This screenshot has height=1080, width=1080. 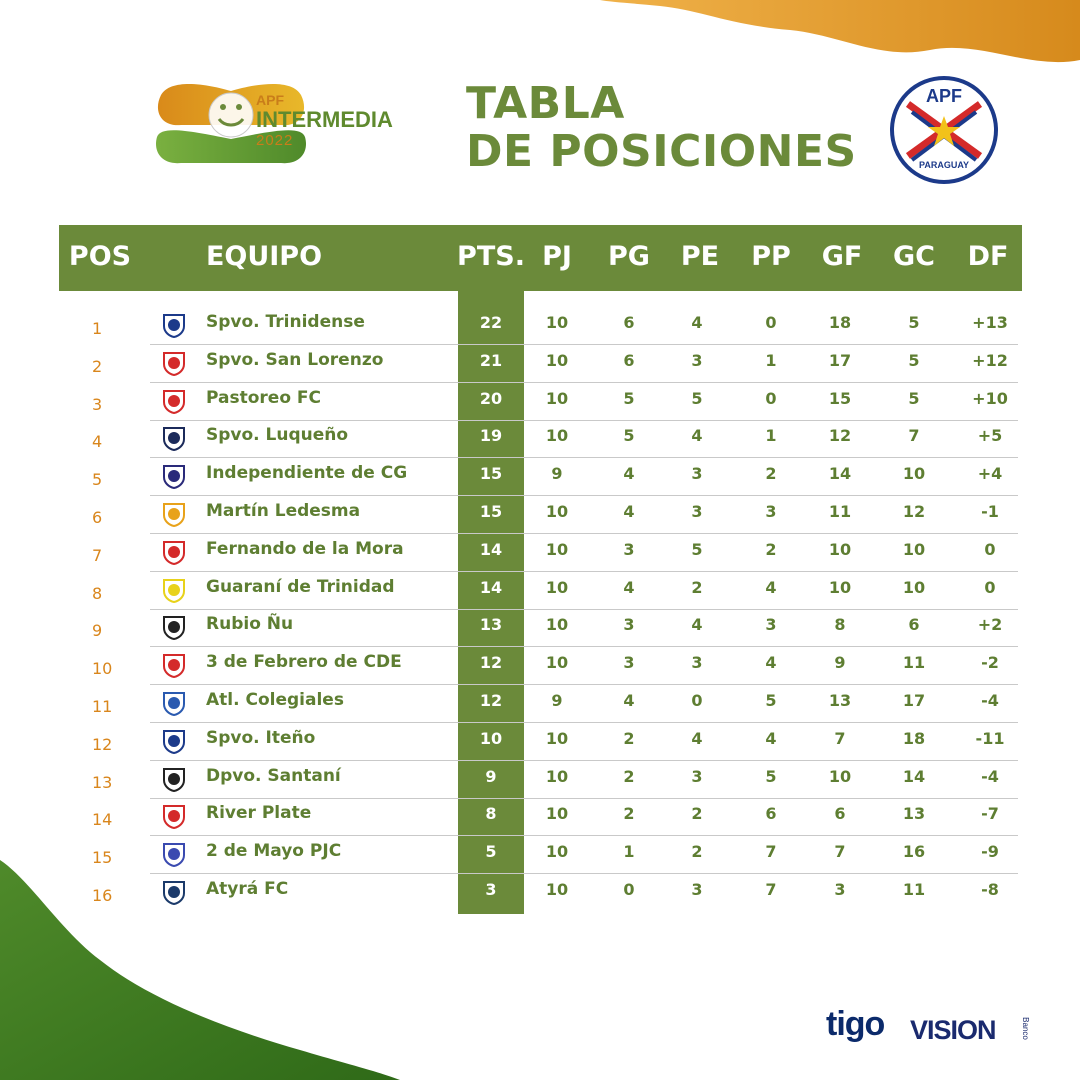 What do you see at coordinates (540, 402) in the screenshot?
I see `table-row: 3 Pastoreo FC 20 10 5 5 0 15 5 +10` at bounding box center [540, 402].